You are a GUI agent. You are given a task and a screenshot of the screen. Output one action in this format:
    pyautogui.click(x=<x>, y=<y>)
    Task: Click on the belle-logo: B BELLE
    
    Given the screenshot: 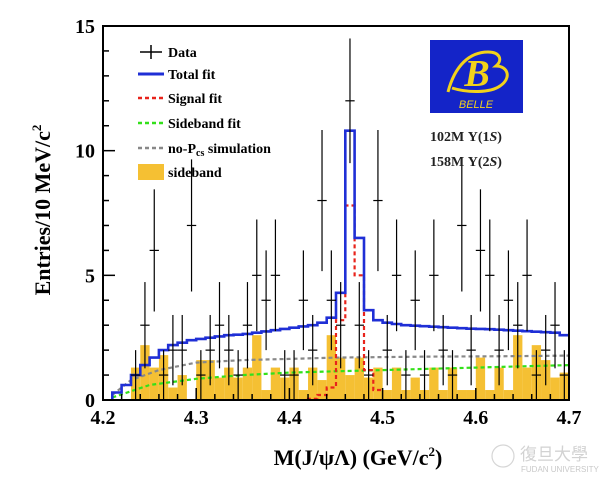 What is the action you would take?
    pyautogui.click(x=476, y=76)
    